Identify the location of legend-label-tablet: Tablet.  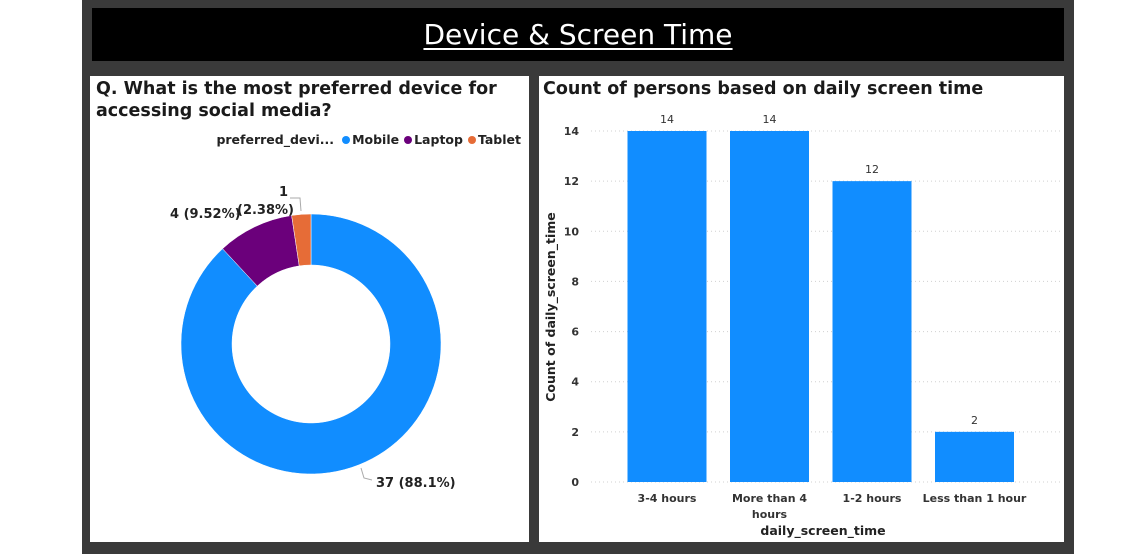
(499, 139).